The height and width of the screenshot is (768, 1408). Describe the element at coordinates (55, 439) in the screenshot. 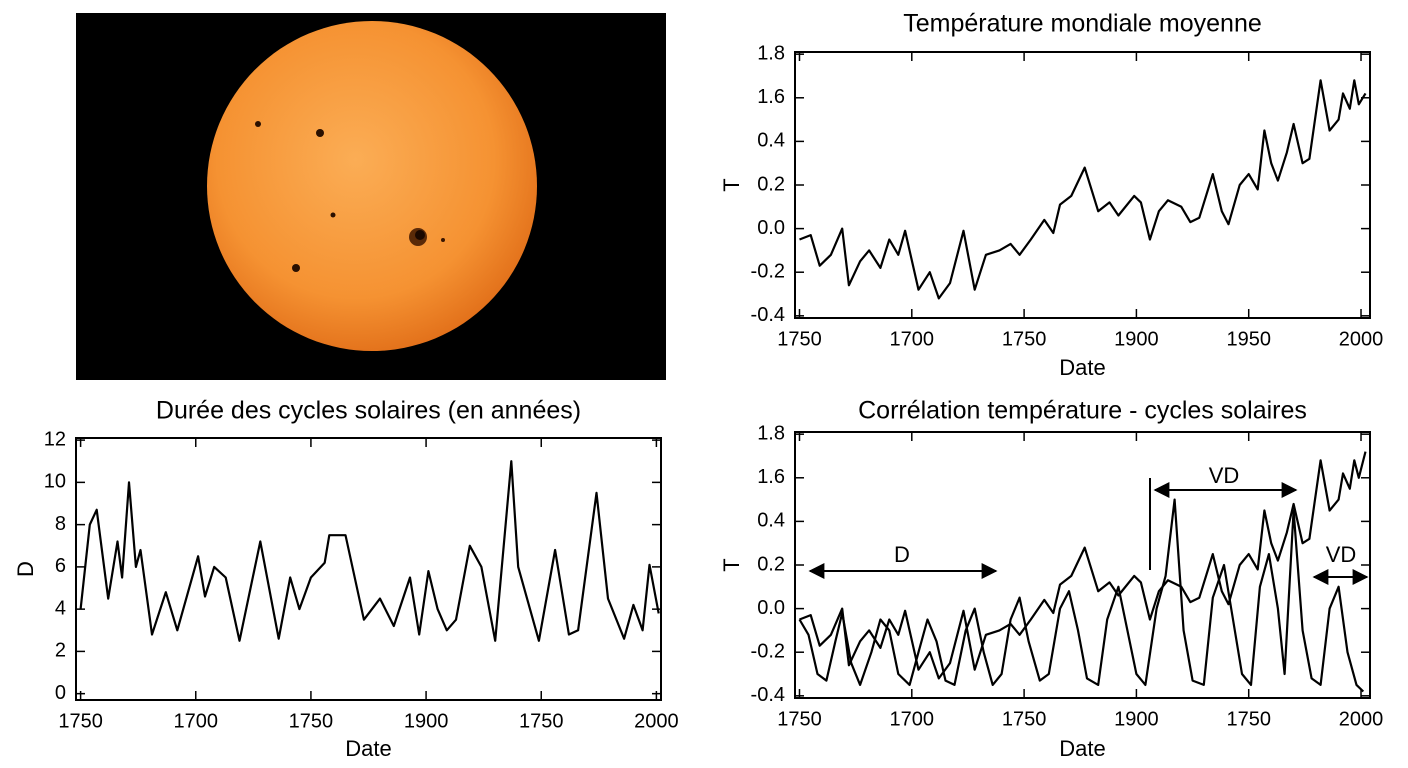

I see `y-tick-label: 12` at that location.